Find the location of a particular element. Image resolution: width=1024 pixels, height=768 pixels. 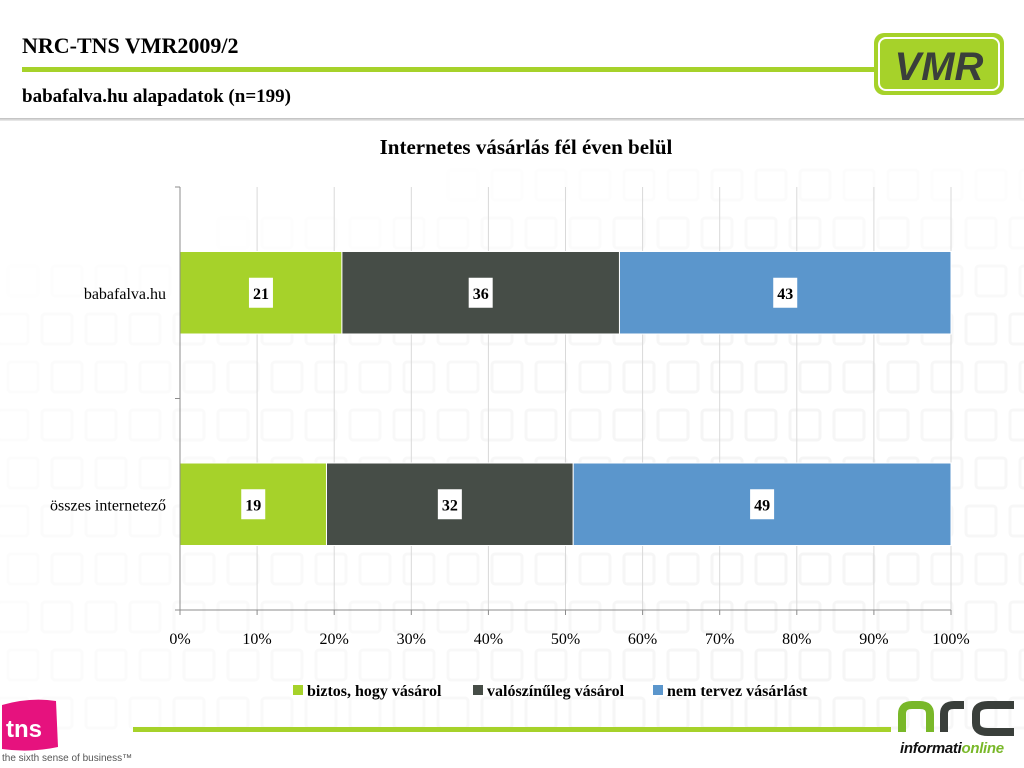

page-title: NRC-TNS VMR2009/2 is located at coordinates (130, 45).